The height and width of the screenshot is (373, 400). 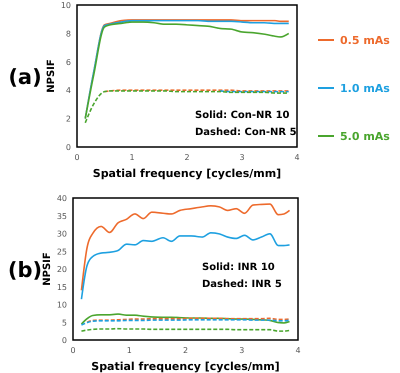 What do you see at coordinates (61, 251) in the screenshot?
I see `y-tick-label: 25` at bounding box center [61, 251].